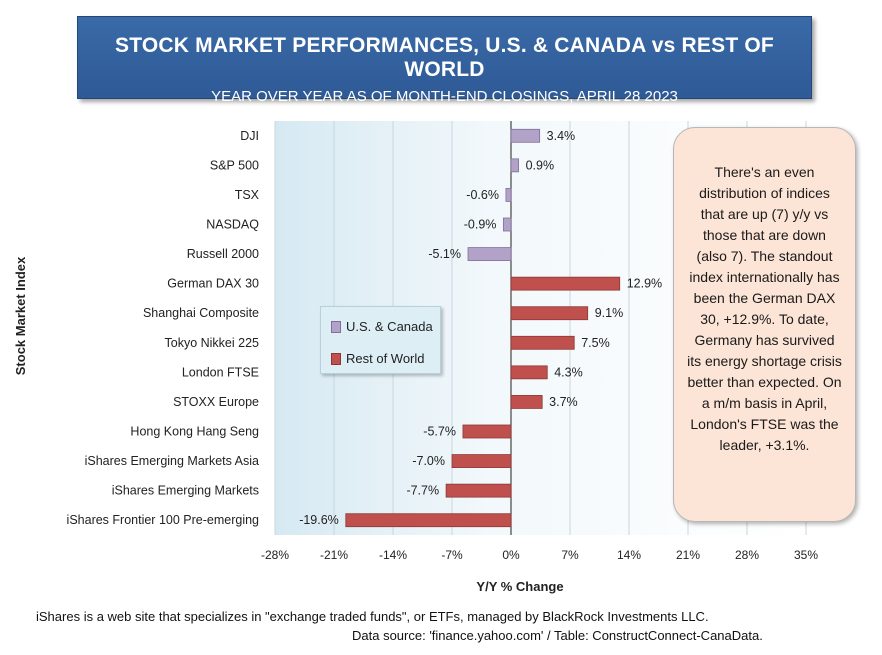 This screenshot has height=655, width=882. I want to click on x-tick-label: -7%, so click(452, 555).